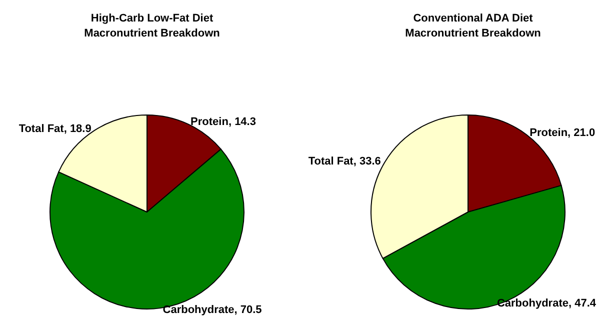 The image size is (600, 329). I want to click on slice-label: Total Fat, 33.6, so click(344, 161).